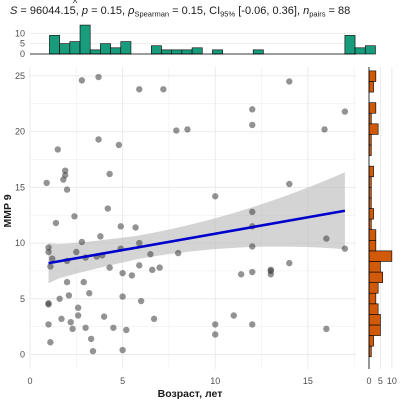 The image size is (407, 407). Describe the element at coordinates (368, 381) in the screenshot. I see `y-hist-tick-label: 0` at that location.